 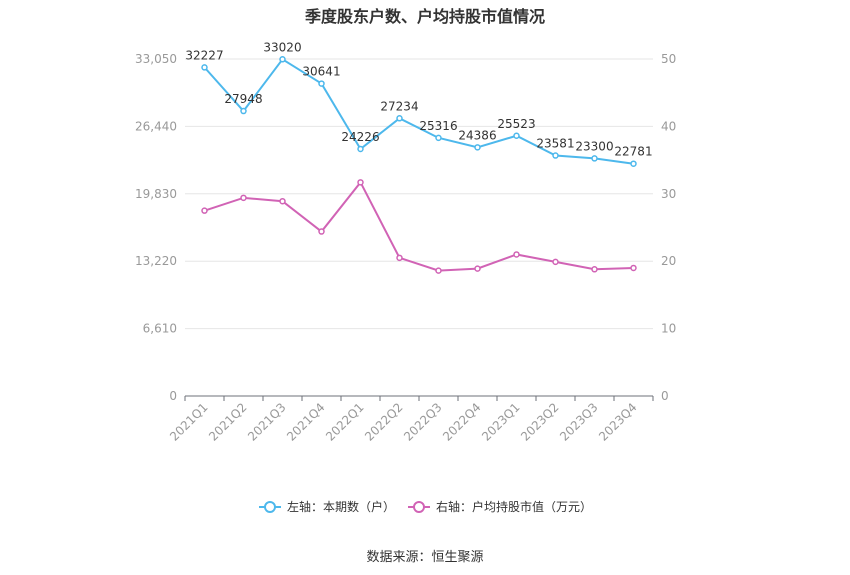 What do you see at coordinates (425, 506) in the screenshot?
I see `legend: 左轴：本期数（户） 右轴：户均持股市值（万元）` at bounding box center [425, 506].